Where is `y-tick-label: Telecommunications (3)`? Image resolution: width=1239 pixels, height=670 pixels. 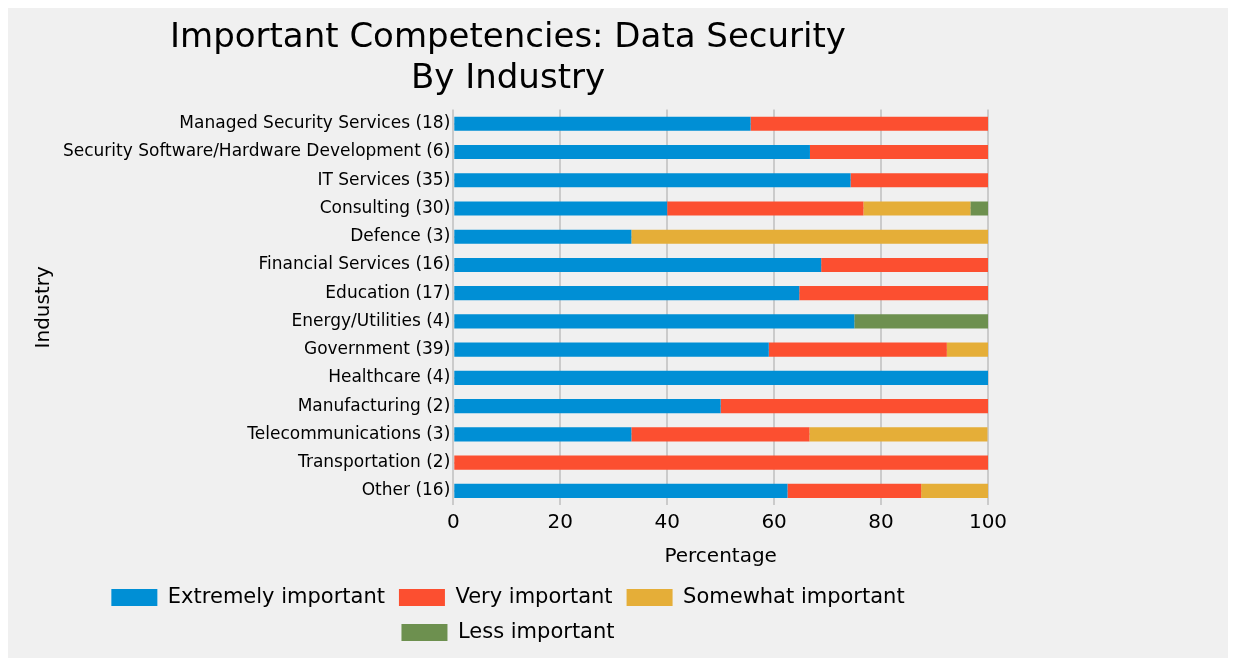
y-tick-label: Telecommunications (3) is located at coordinates (348, 432).